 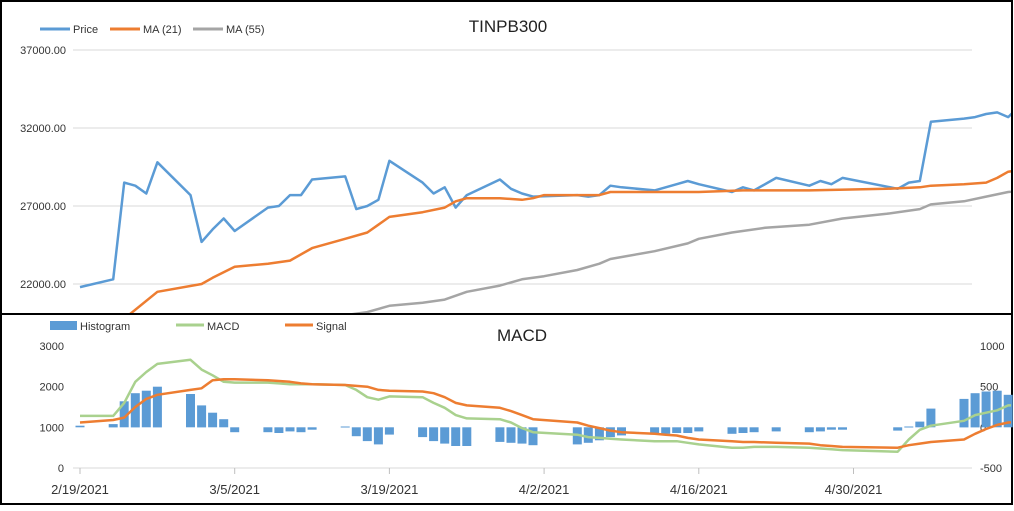 What do you see at coordinates (508, 26) in the screenshot?
I see `price-chart-title: TINPB300` at bounding box center [508, 26].